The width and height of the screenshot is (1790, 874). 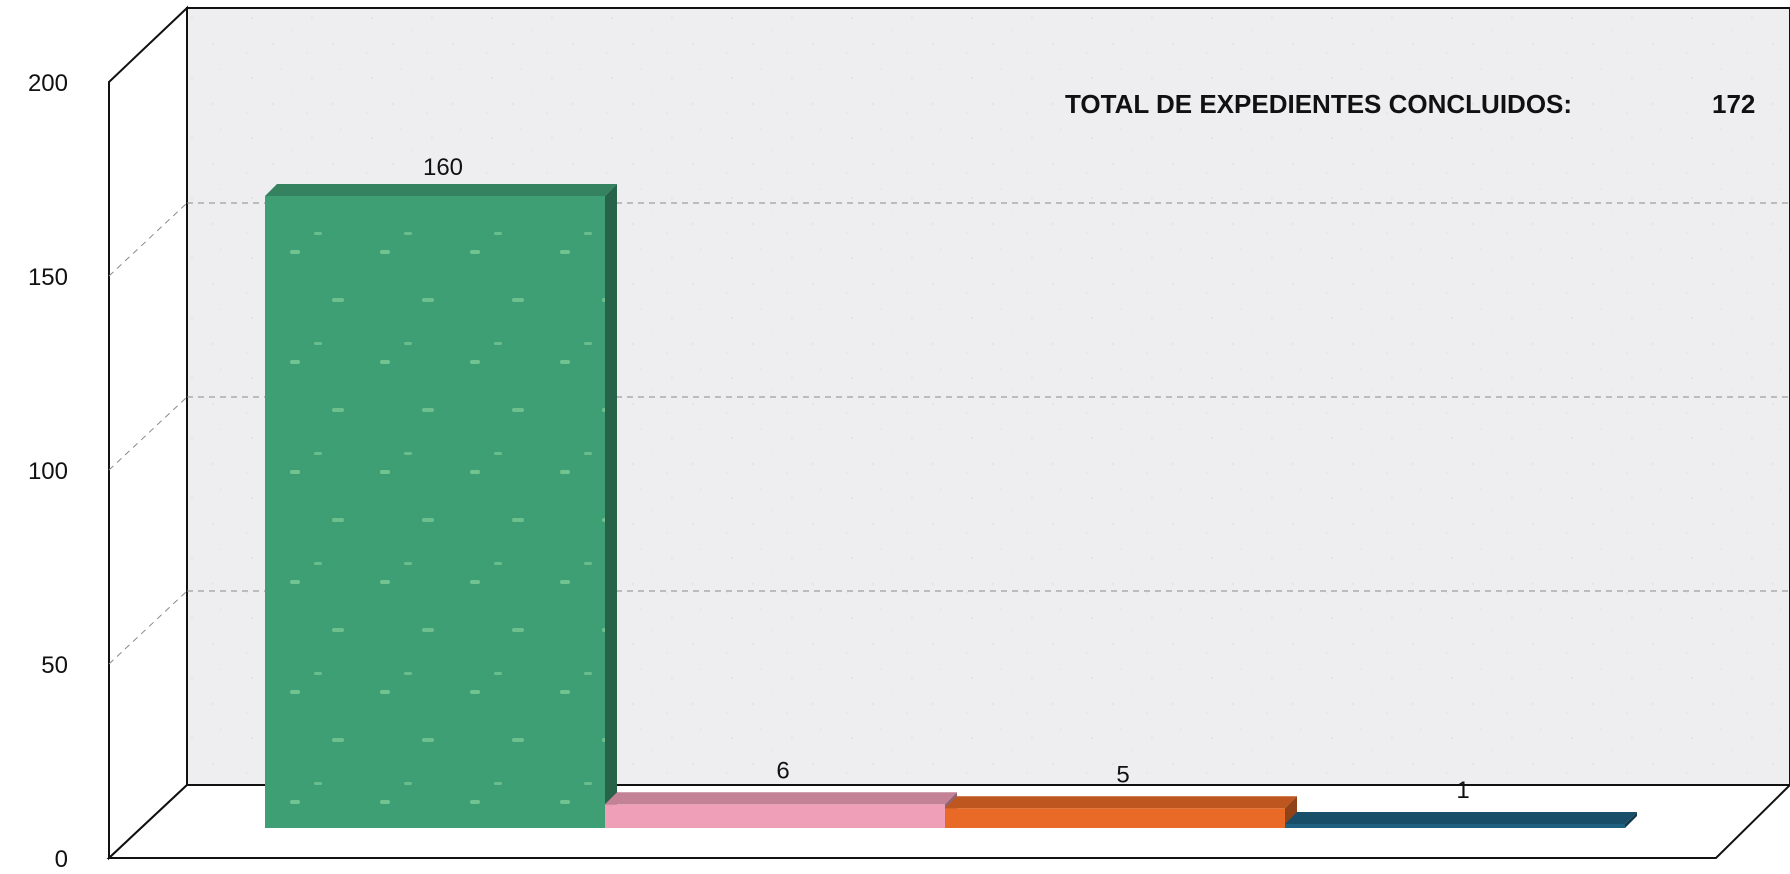 What do you see at coordinates (435, 512) in the screenshot?
I see `bar-texture` at bounding box center [435, 512].